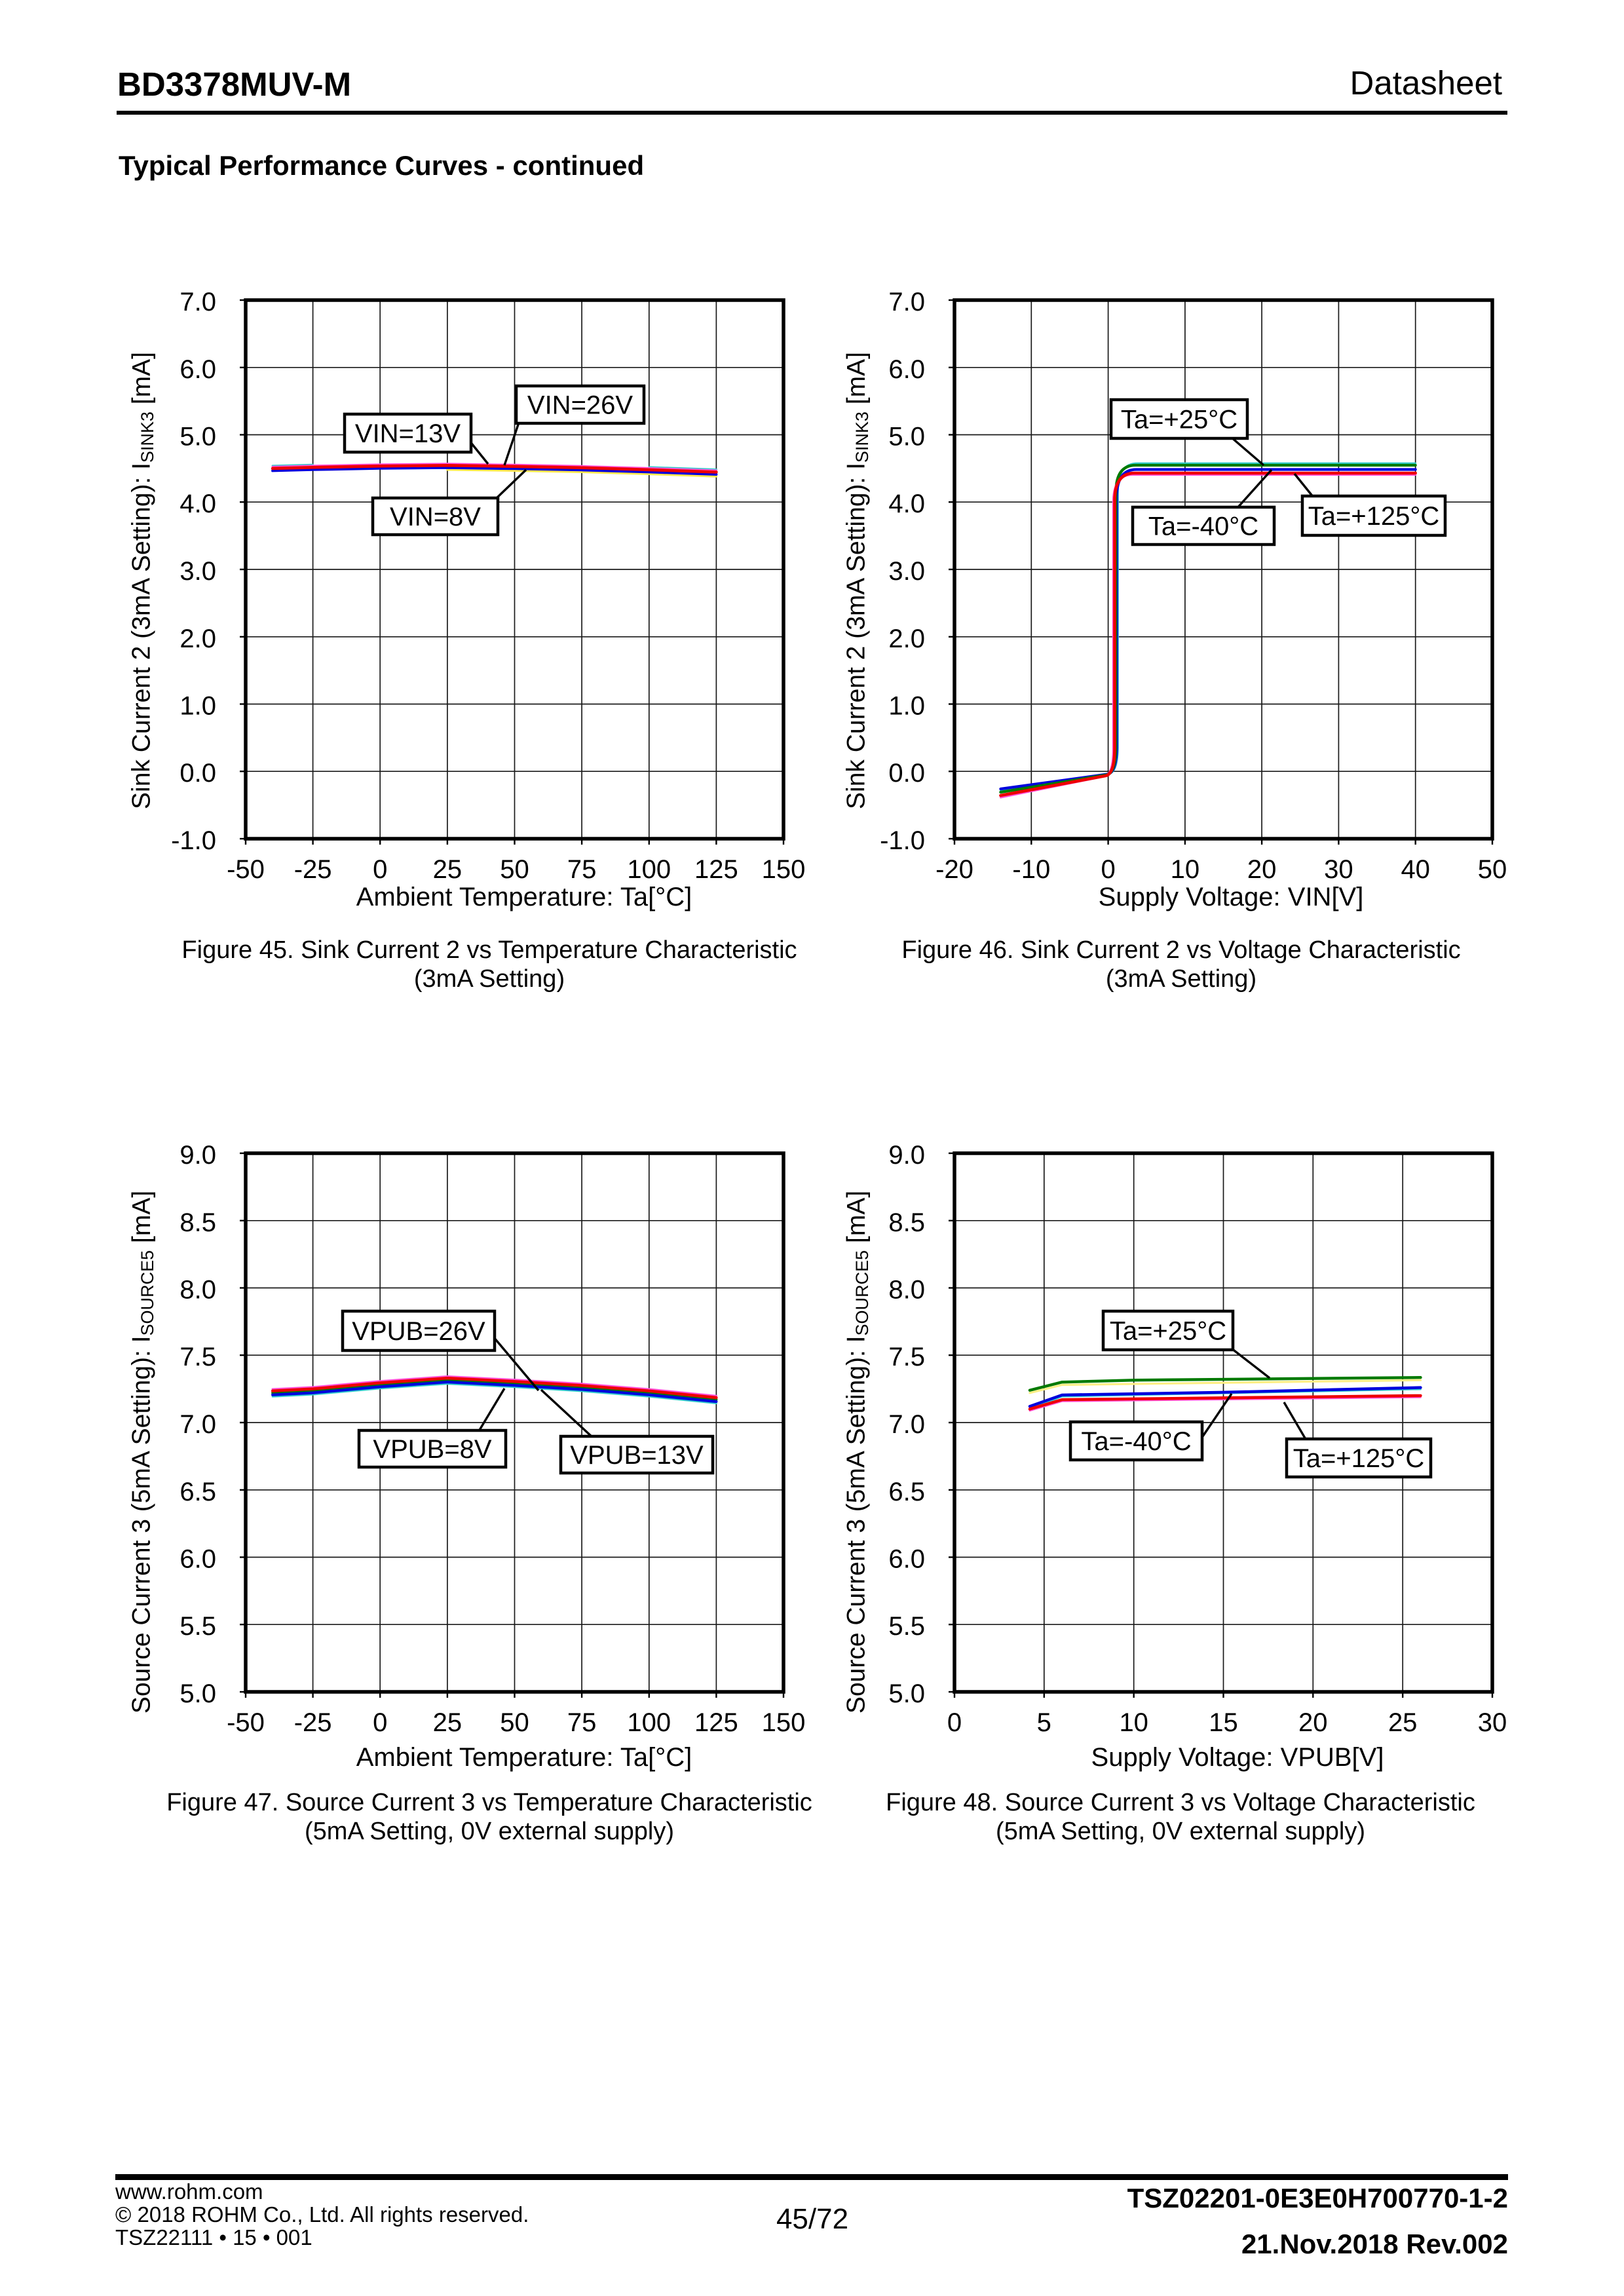 The image size is (1624, 2296). What do you see at coordinates (1415, 869) in the screenshot?
I see `svg-text: 40` at bounding box center [1415, 869].